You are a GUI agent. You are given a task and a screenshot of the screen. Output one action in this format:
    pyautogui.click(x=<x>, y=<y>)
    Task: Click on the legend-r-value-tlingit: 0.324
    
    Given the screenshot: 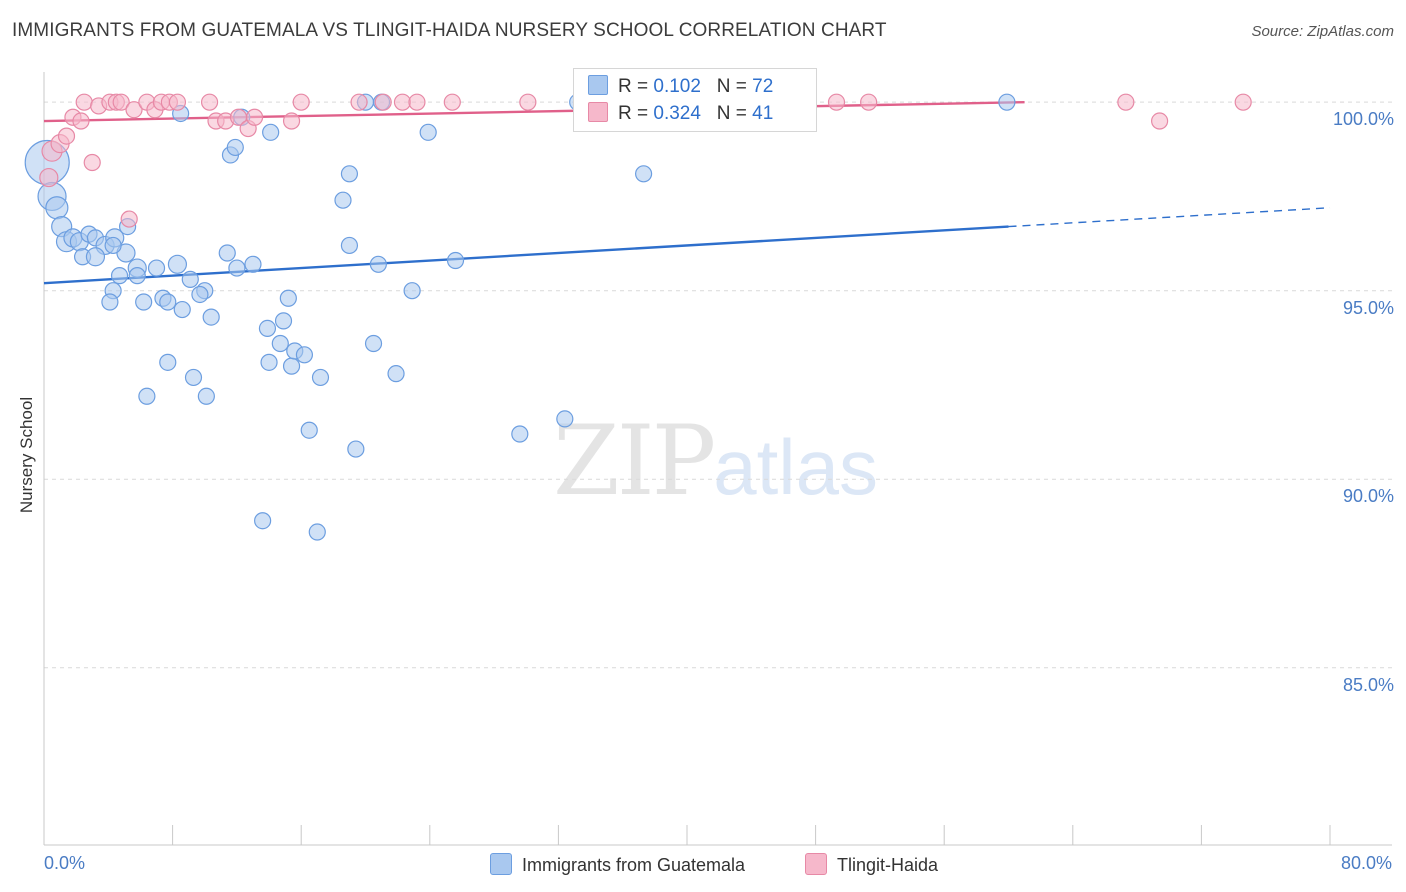 What is the action you would take?
    pyautogui.click(x=677, y=113)
    